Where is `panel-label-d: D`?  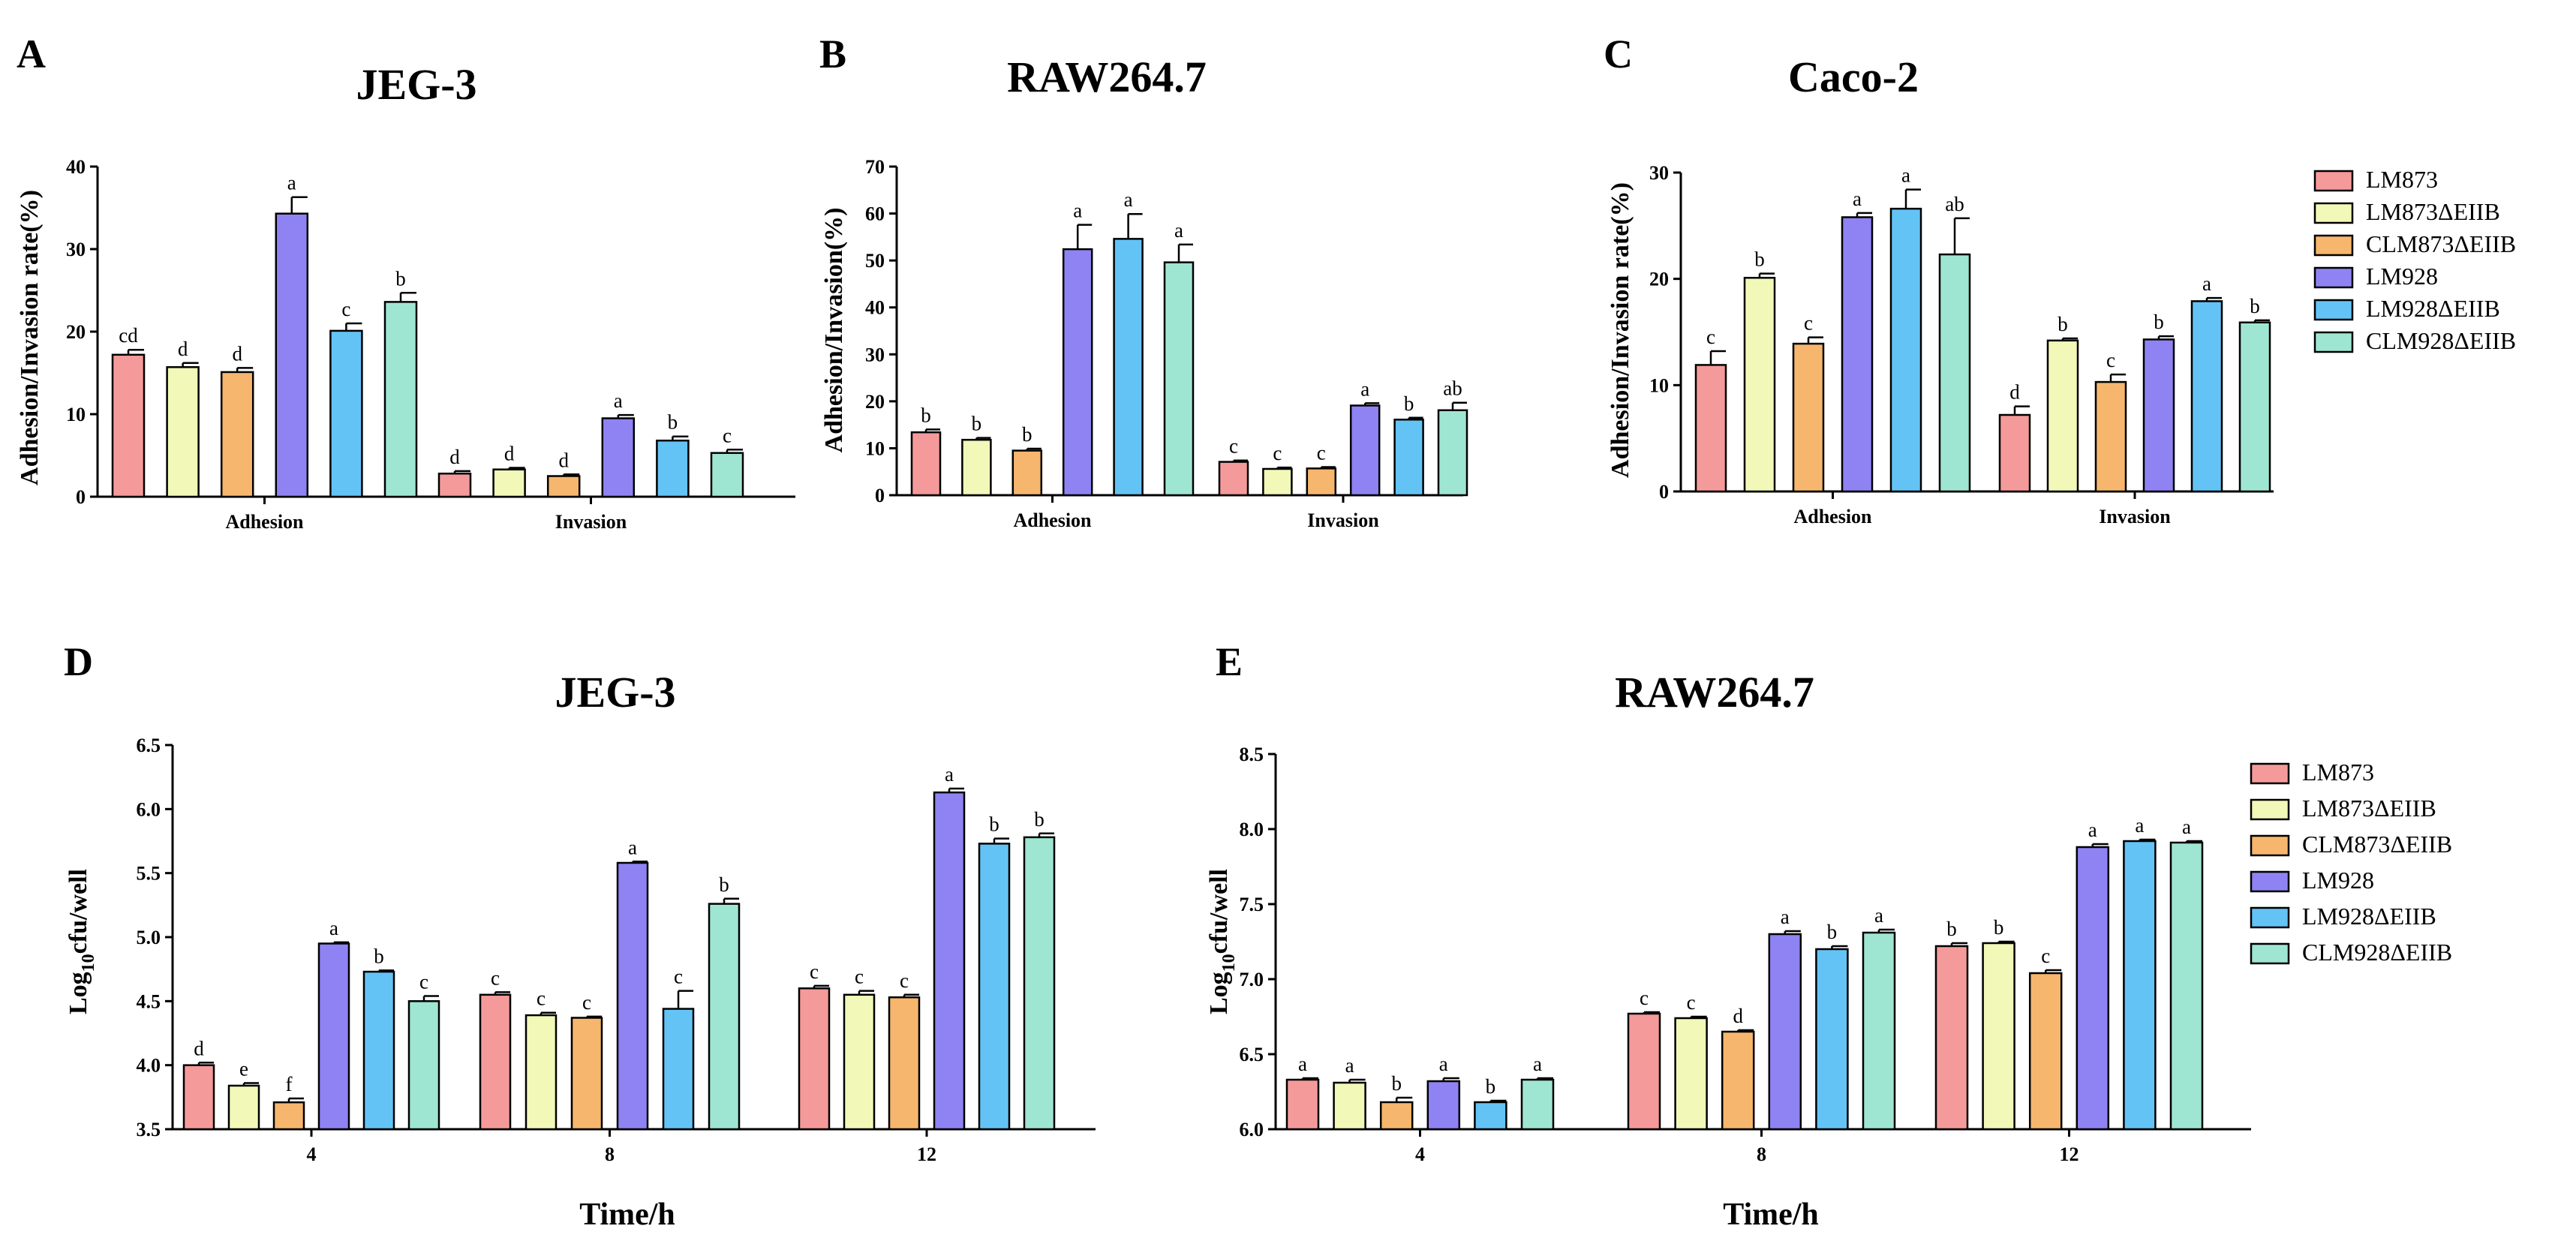 panel-label-d: D is located at coordinates (78, 661).